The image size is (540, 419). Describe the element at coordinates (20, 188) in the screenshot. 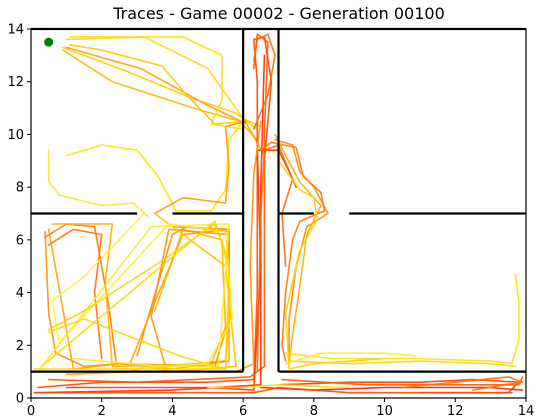

I see `y-tick-label: 8` at that location.